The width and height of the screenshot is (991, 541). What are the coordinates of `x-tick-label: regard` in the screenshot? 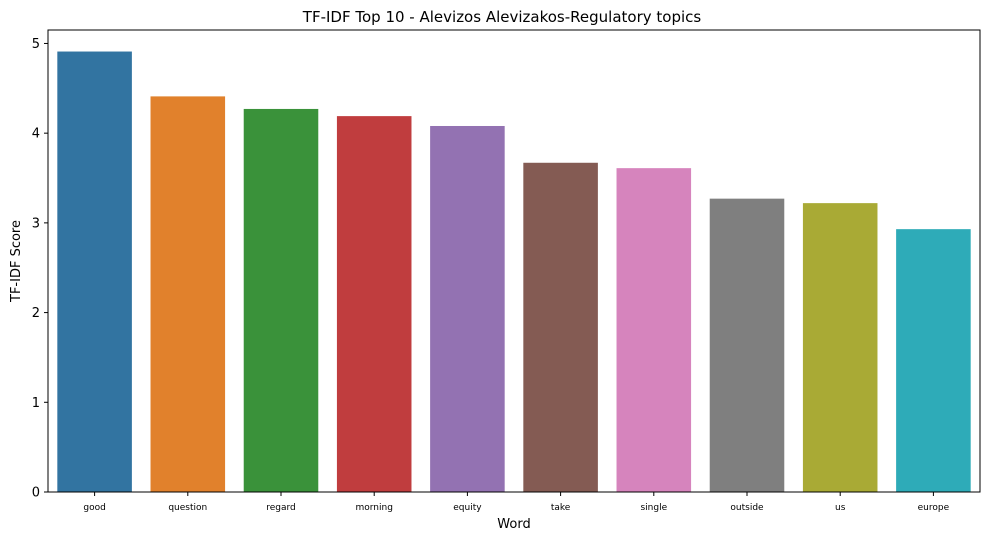 It's located at (281, 508).